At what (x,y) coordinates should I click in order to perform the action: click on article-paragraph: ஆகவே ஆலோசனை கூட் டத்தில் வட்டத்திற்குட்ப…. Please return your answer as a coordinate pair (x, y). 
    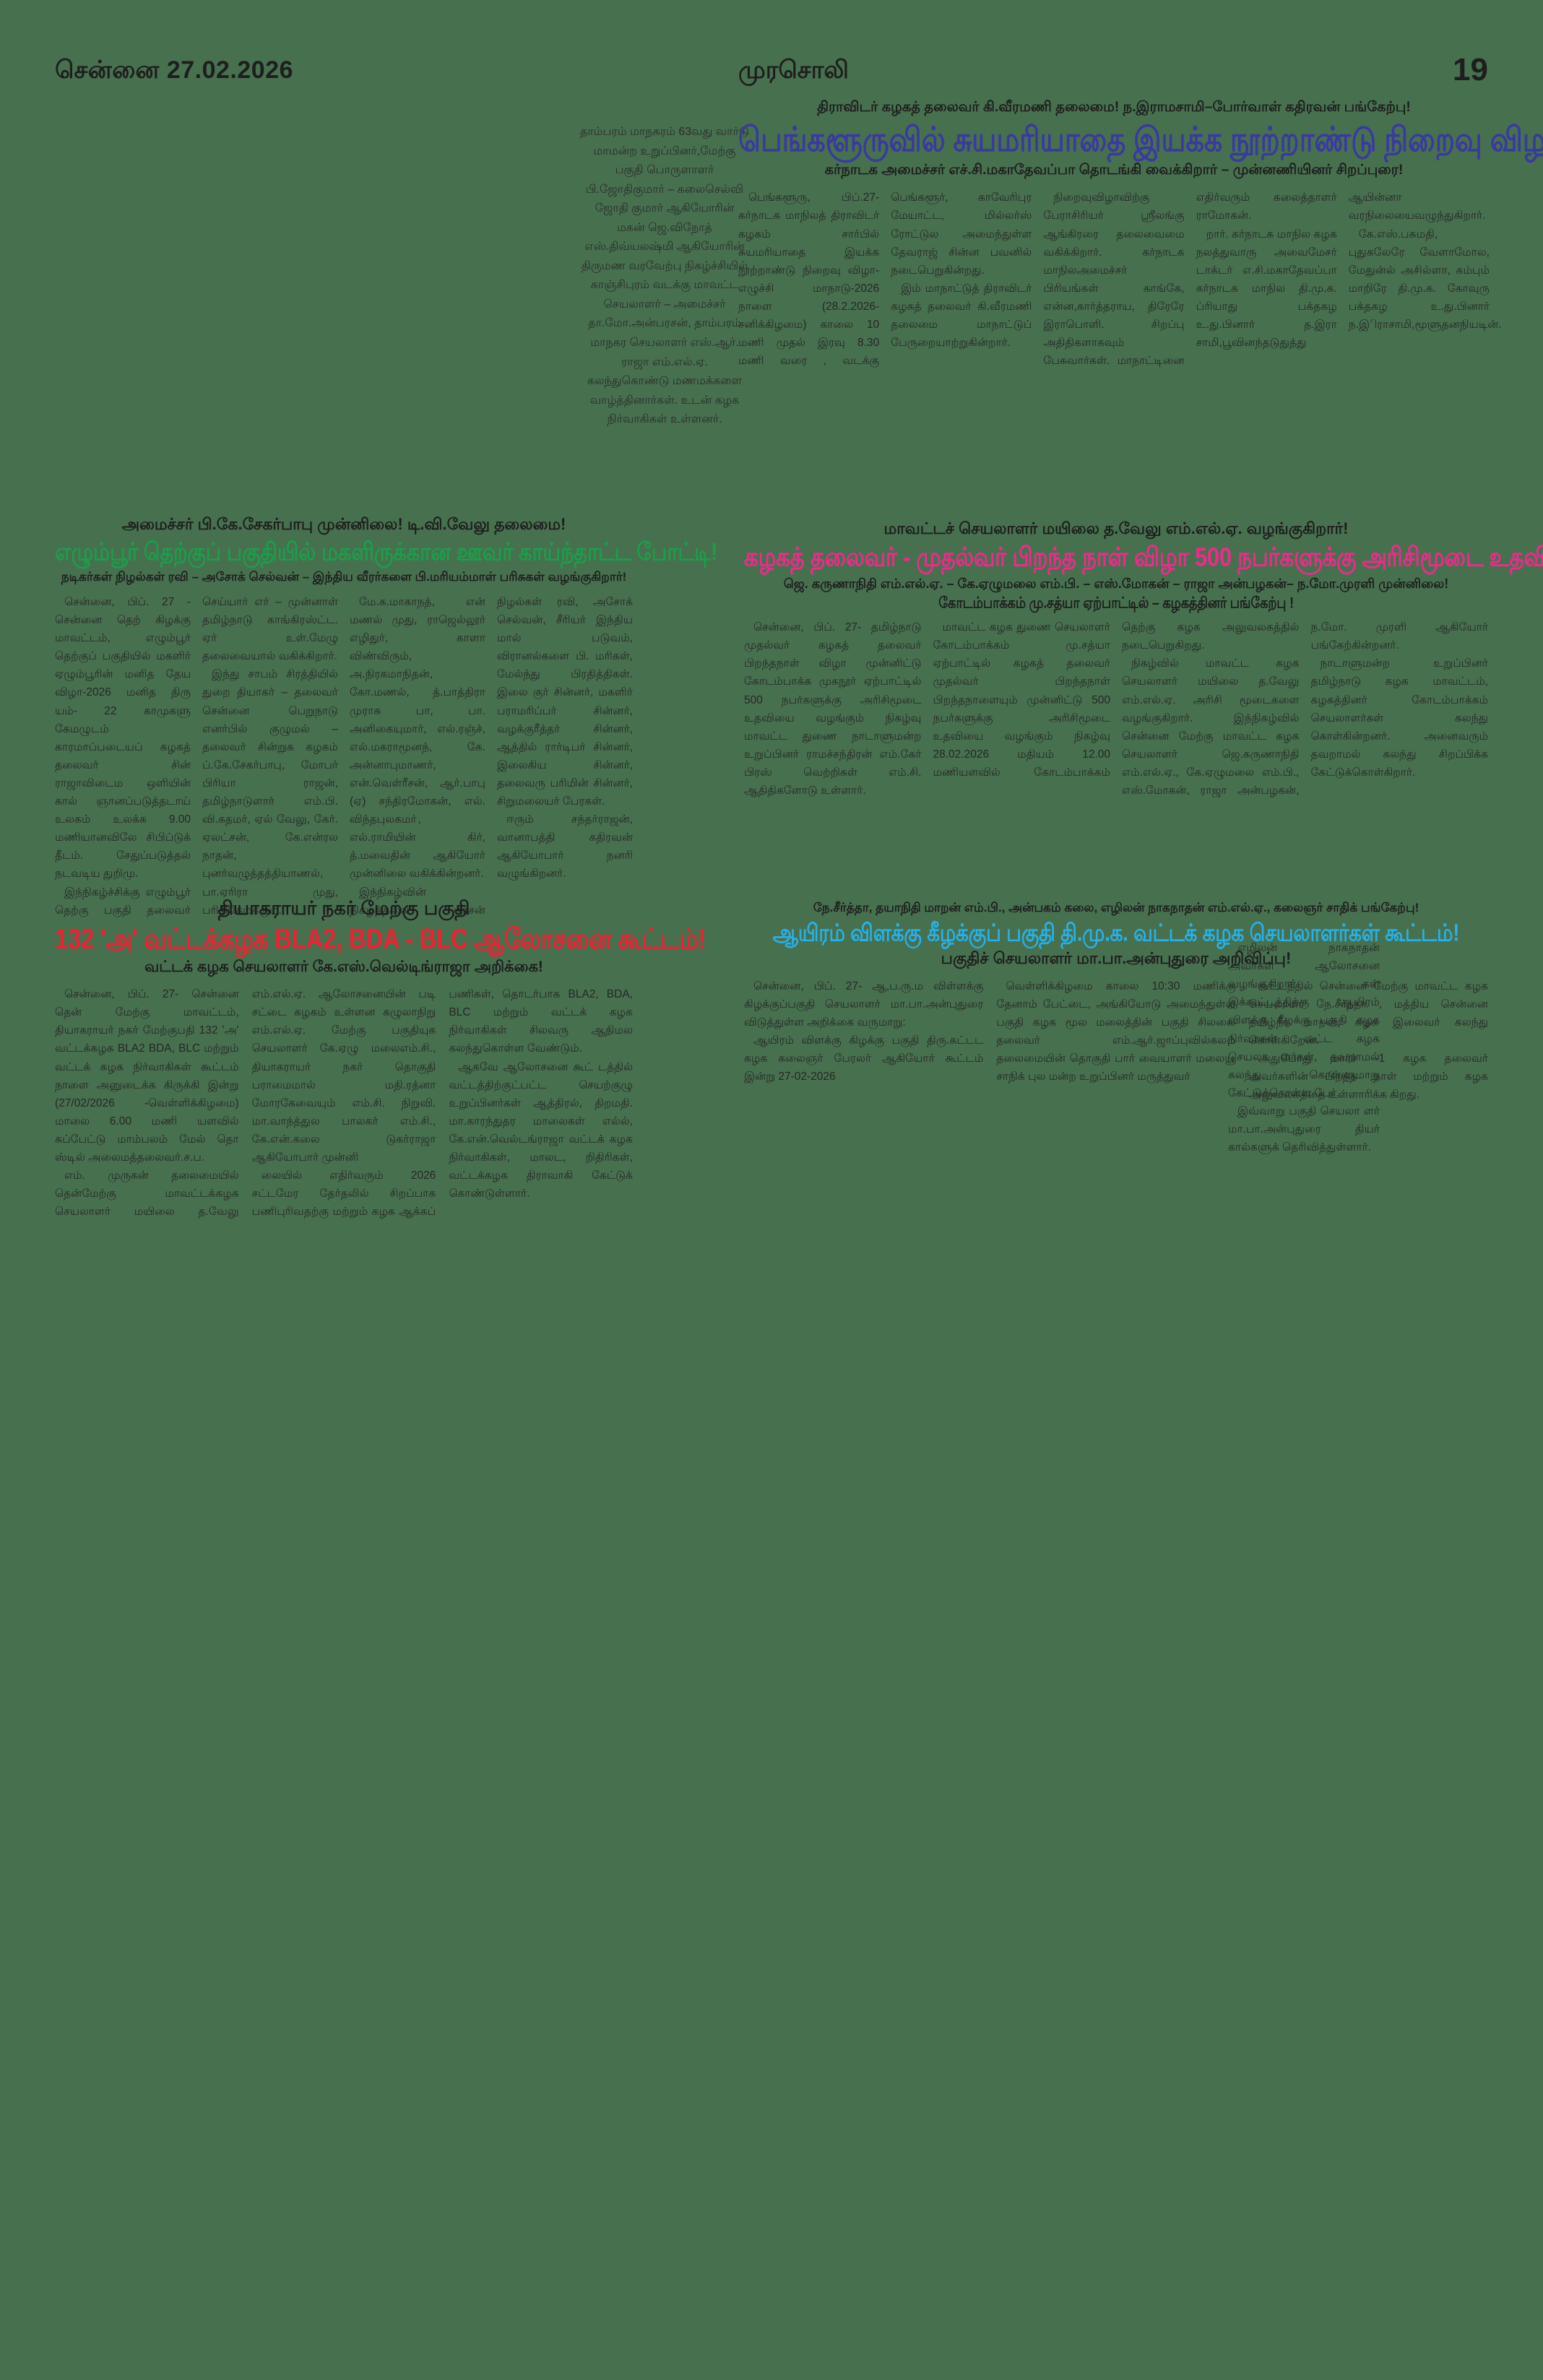
    Looking at the image, I should click on (541, 1130).